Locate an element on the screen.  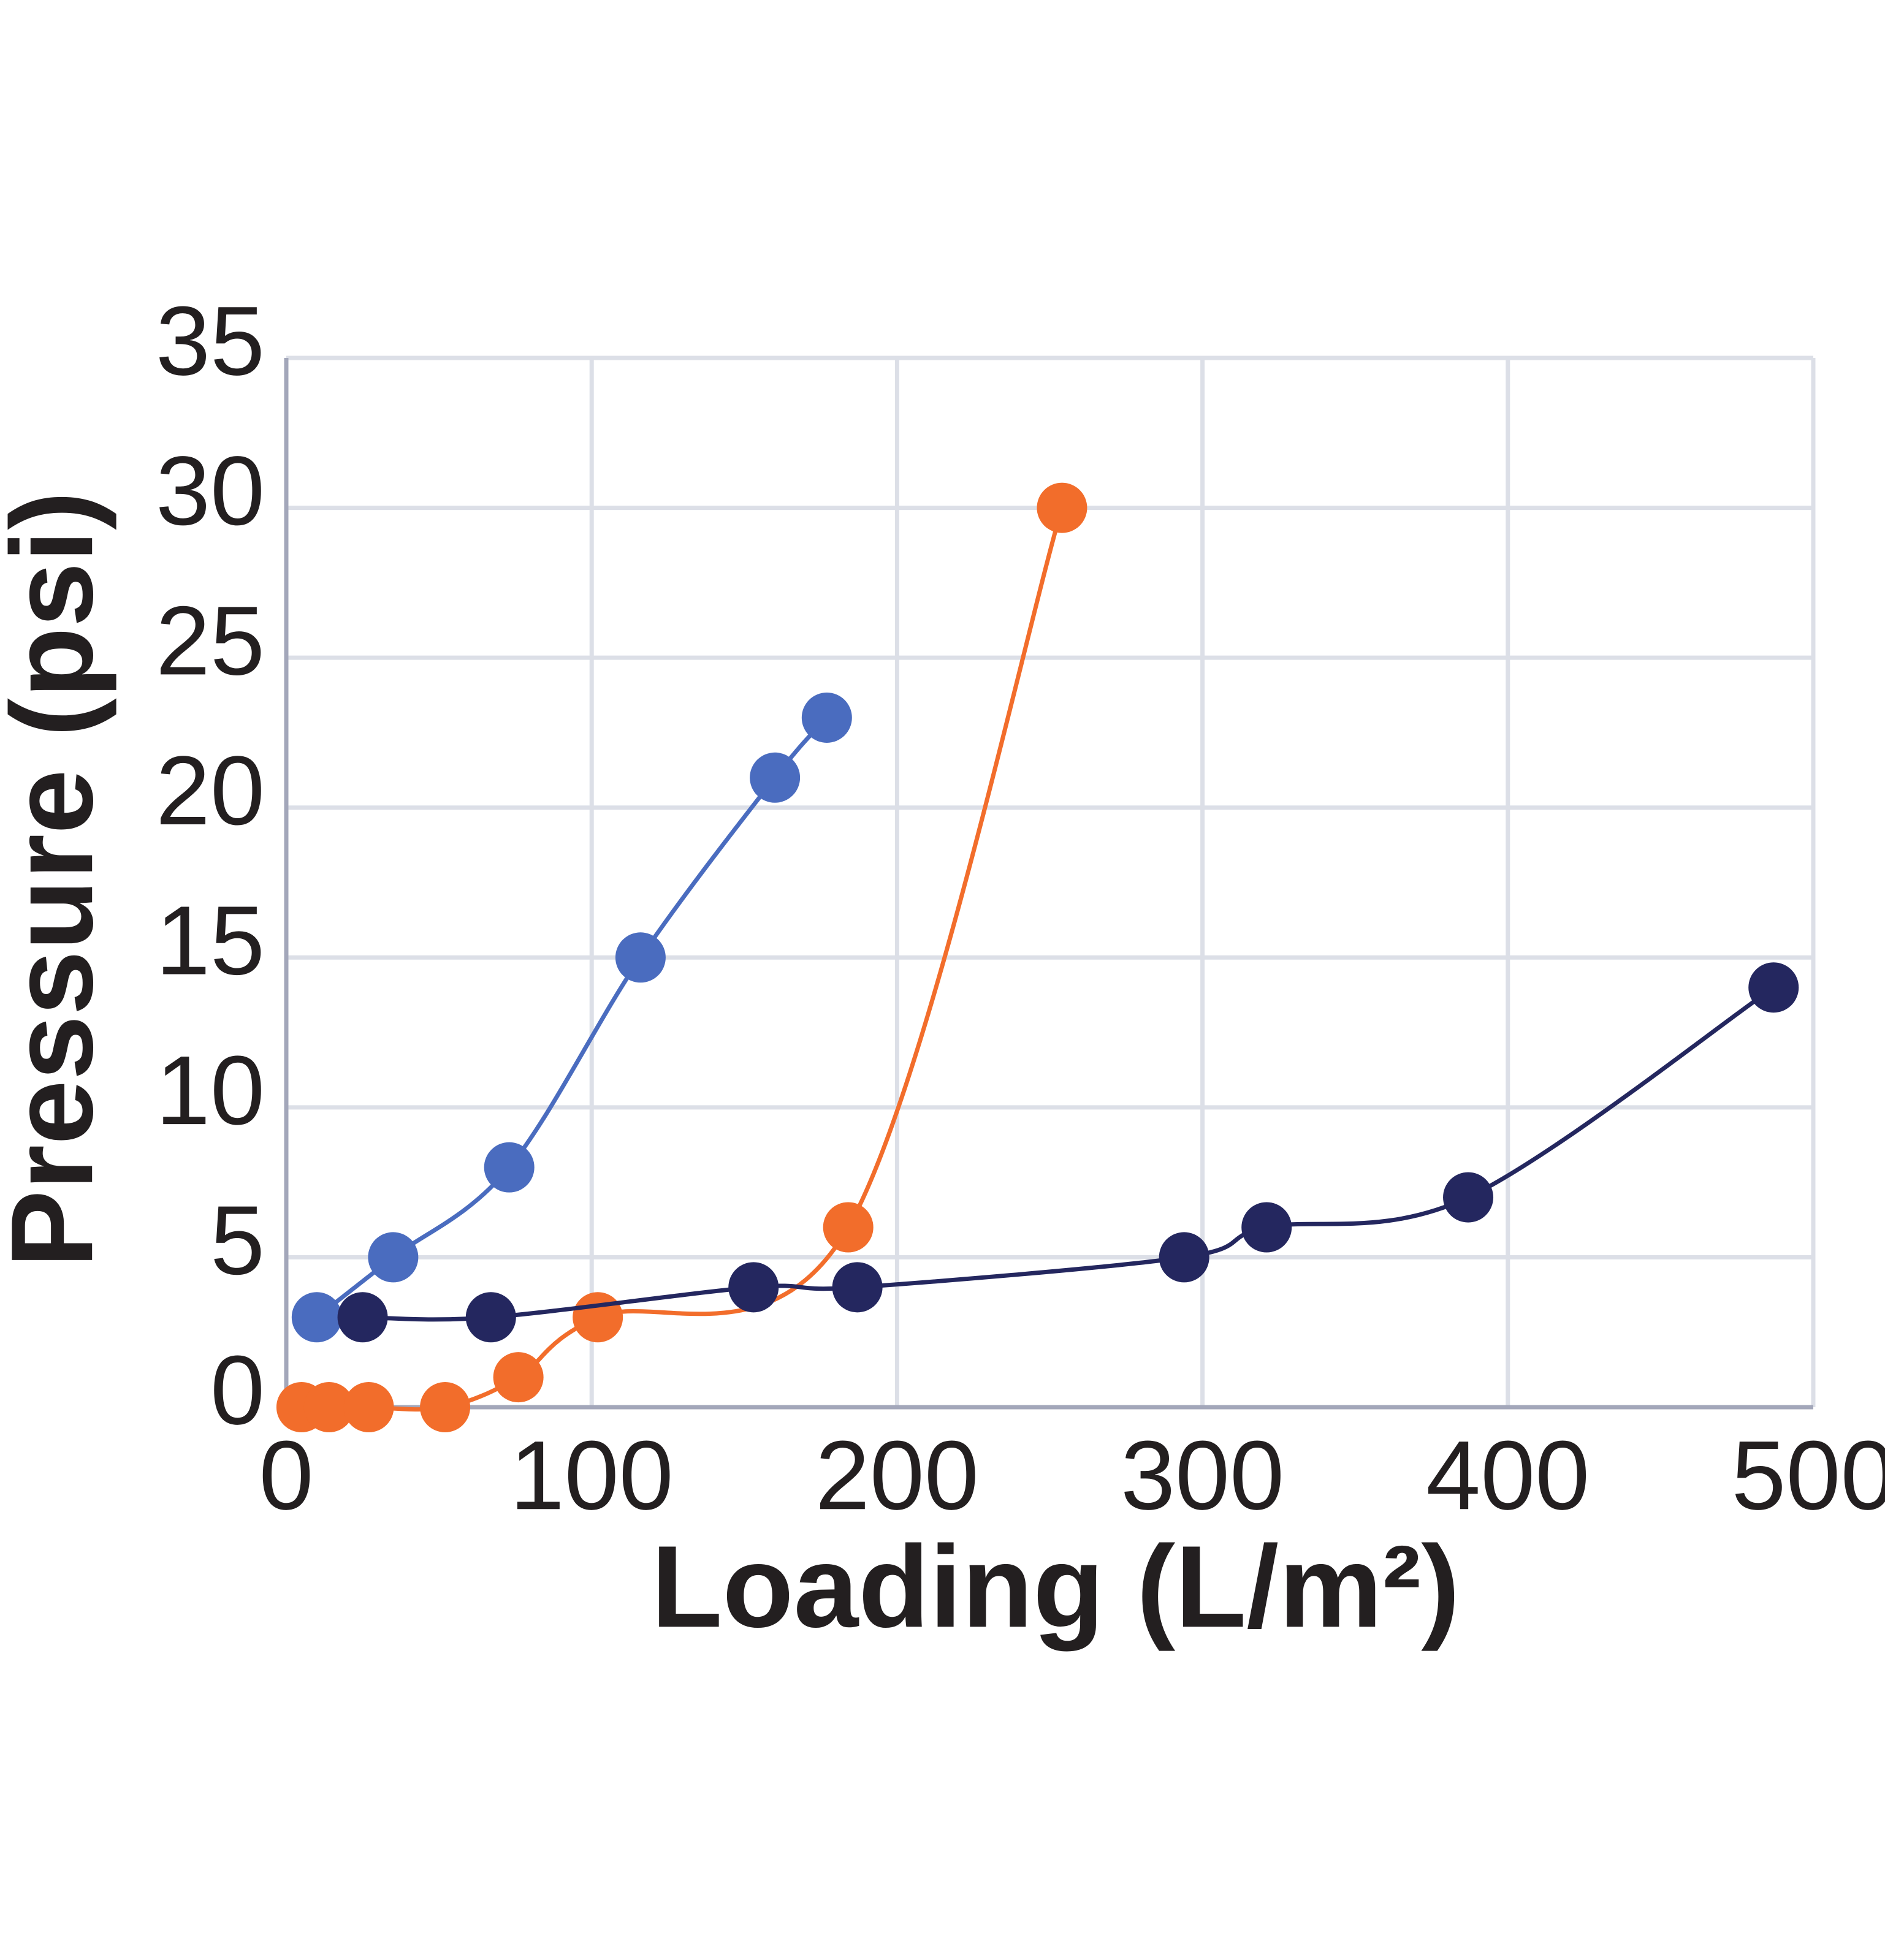
y-tick-label: 5 is located at coordinates (238, 1240).